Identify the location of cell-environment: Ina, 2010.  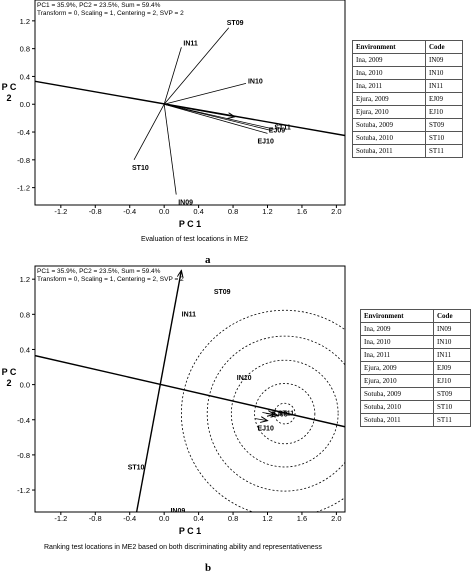
(397, 342).